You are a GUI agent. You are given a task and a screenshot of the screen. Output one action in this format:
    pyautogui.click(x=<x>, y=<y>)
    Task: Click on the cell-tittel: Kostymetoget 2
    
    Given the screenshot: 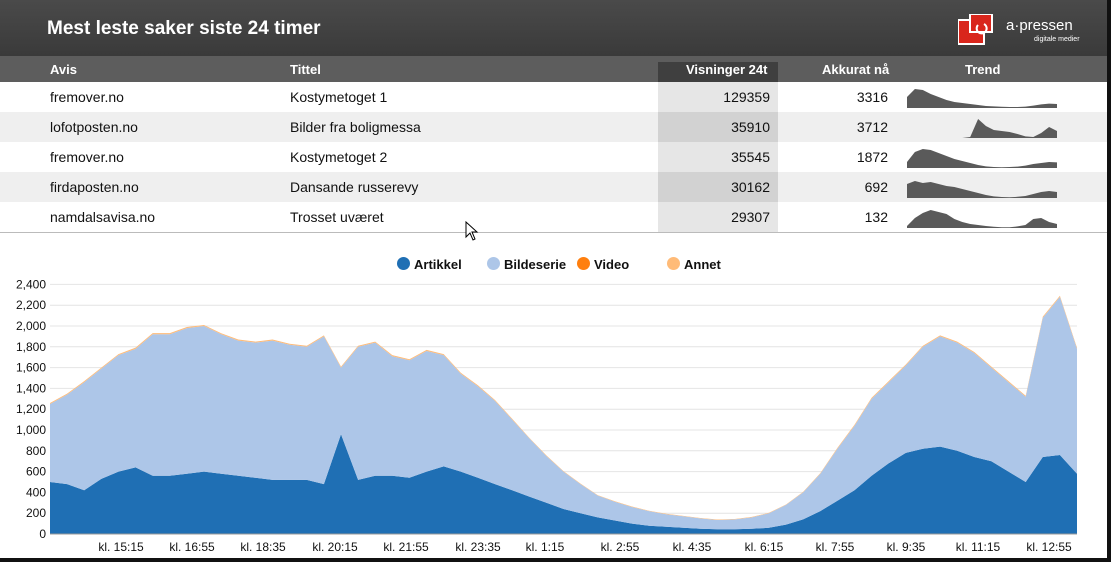 What is the action you would take?
    pyautogui.click(x=339, y=157)
    